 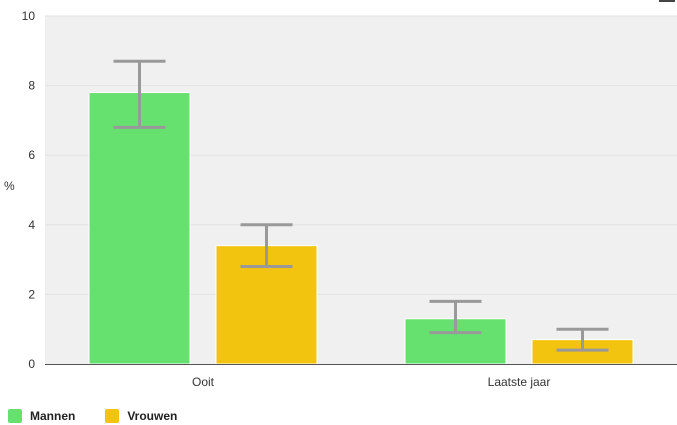 I want to click on legend-swatch-vrouwen, so click(x=112, y=416).